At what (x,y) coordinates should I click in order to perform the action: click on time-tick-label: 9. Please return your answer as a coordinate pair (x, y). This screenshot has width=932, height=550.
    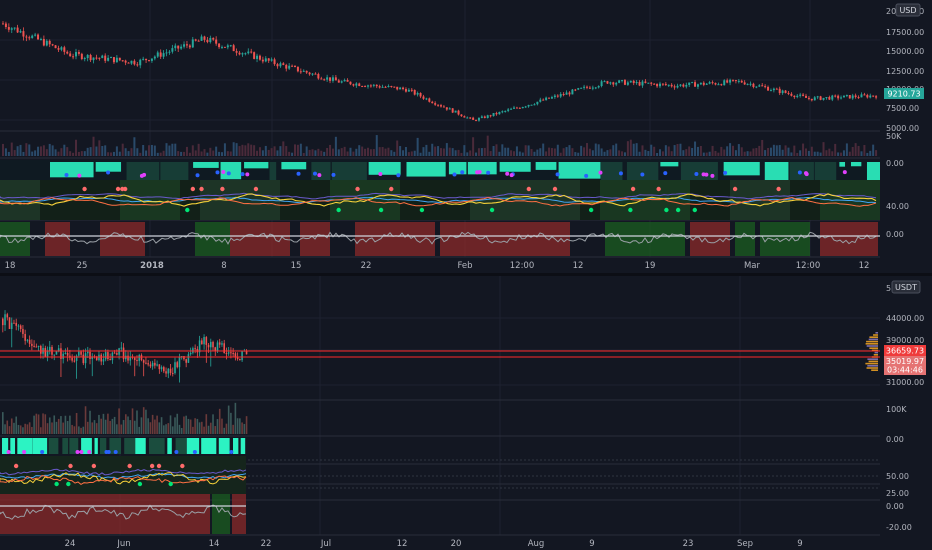
    Looking at the image, I should click on (591, 544).